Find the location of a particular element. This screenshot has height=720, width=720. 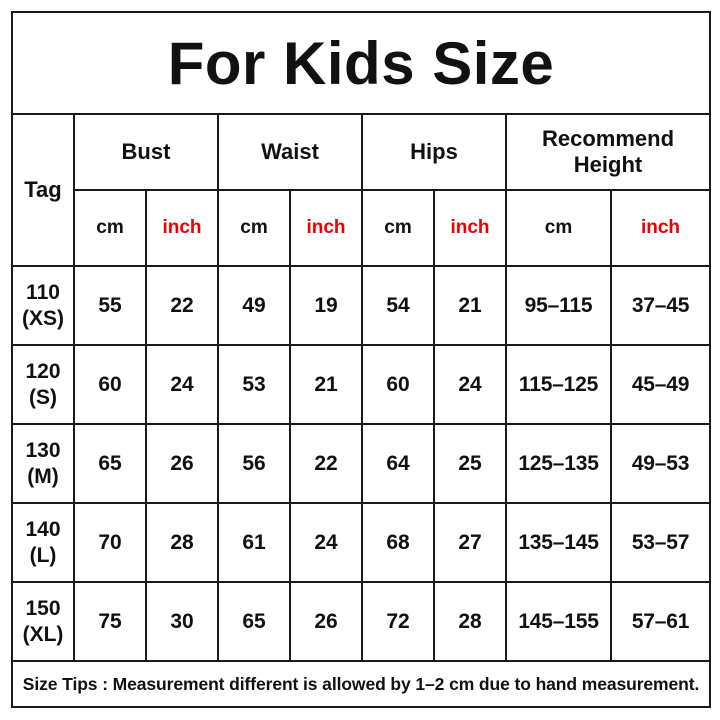

cell-height-cm: 145–155 is located at coordinates (558, 621).